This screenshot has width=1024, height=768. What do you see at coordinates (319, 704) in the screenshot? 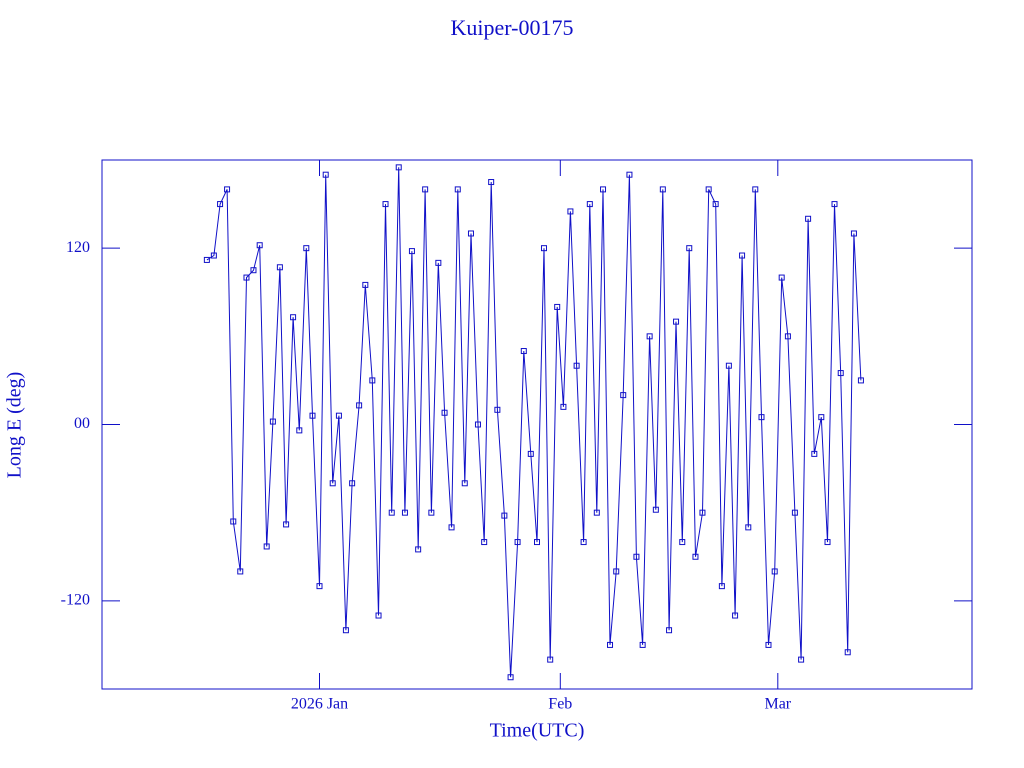
I see `x-tick-label: 2026 Jan` at bounding box center [319, 704].